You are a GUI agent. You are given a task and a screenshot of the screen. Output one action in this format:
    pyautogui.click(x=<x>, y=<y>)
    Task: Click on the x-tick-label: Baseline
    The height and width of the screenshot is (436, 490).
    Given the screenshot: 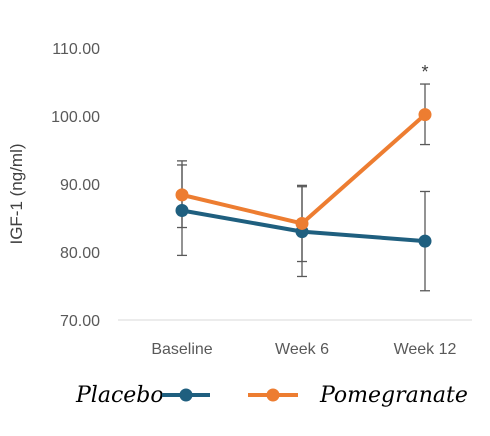 What is the action you would take?
    pyautogui.click(x=181, y=349)
    